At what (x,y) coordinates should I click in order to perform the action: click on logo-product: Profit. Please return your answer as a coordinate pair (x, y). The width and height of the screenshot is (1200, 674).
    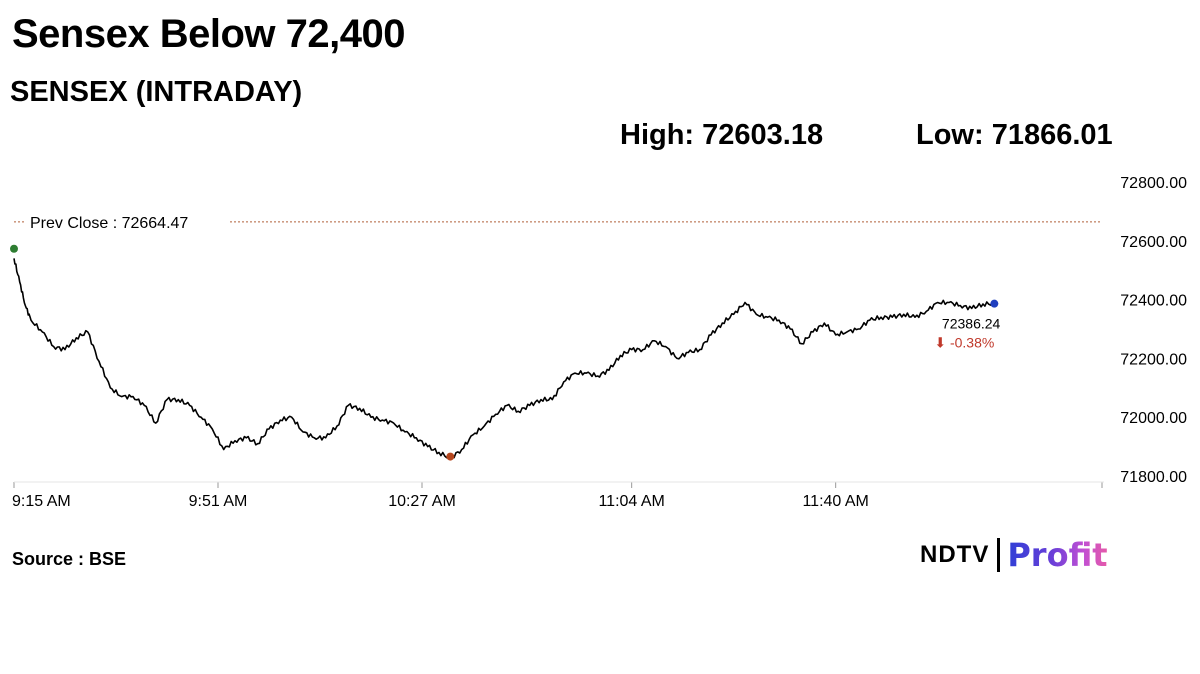
    Looking at the image, I should click on (1057, 555).